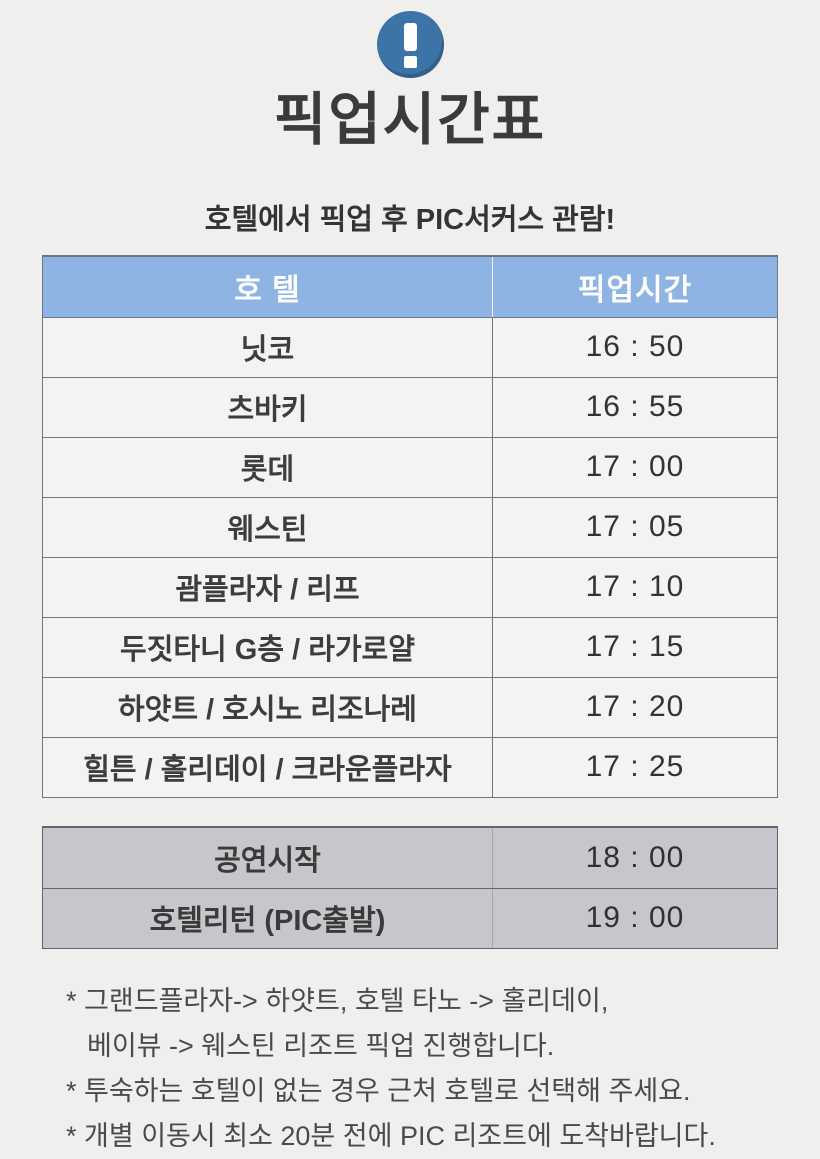  Describe the element at coordinates (635, 918) in the screenshot. I see `schedule-time: 19 : 00` at that location.